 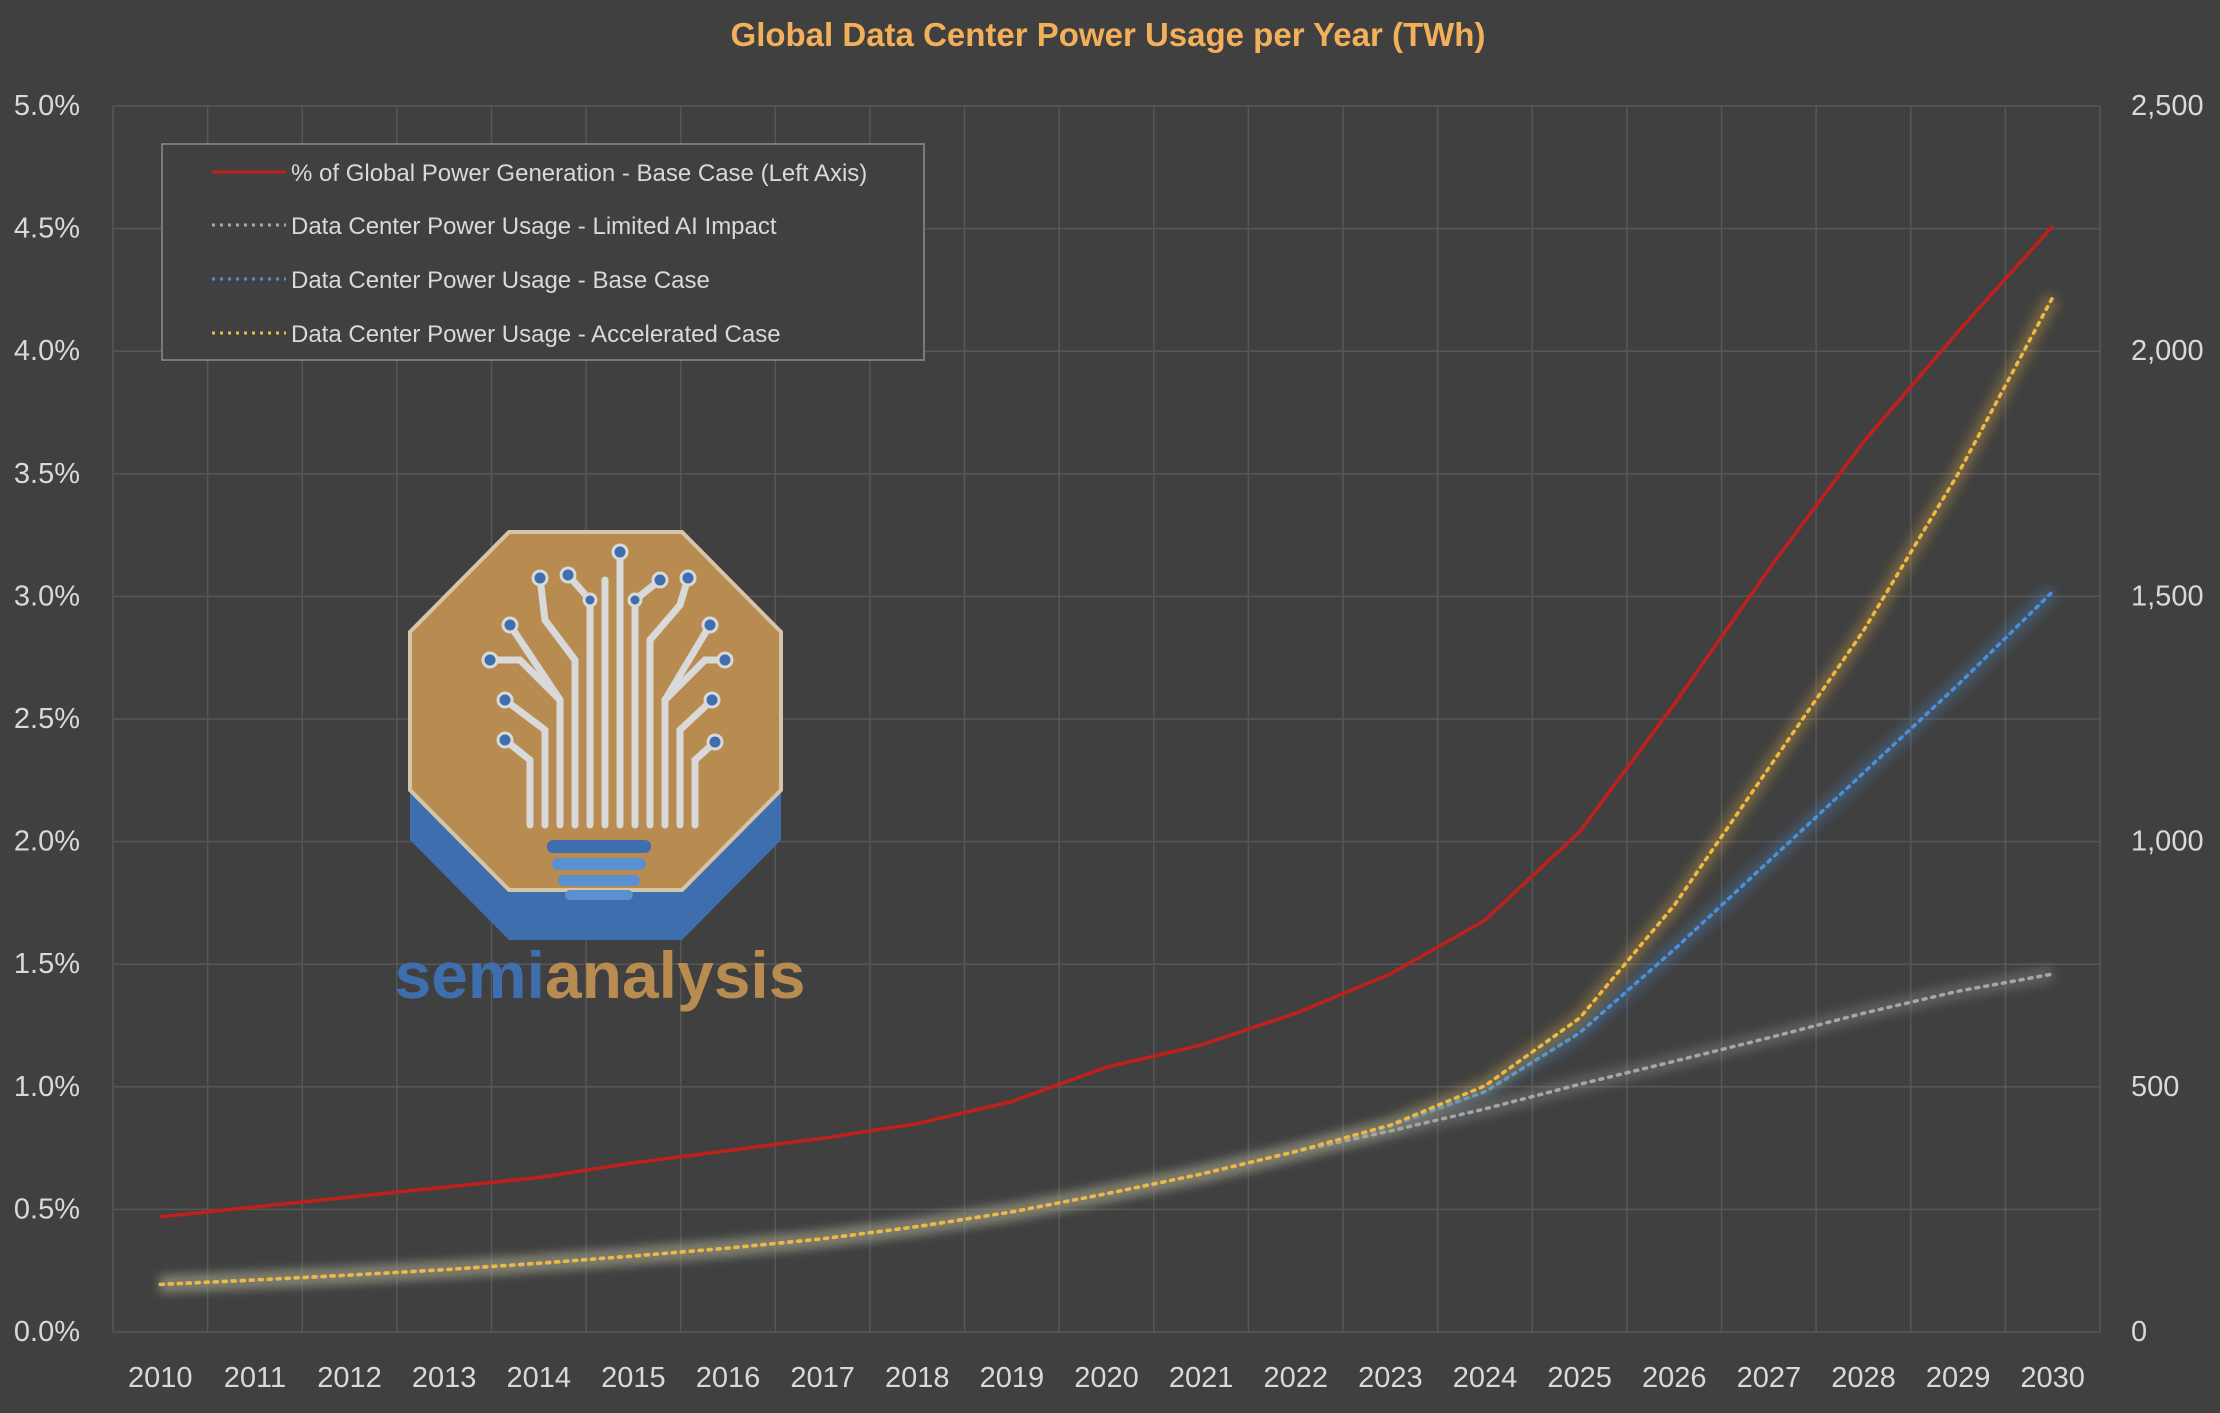 I want to click on y-right-tick-label: 1,500, so click(x=2167, y=596).